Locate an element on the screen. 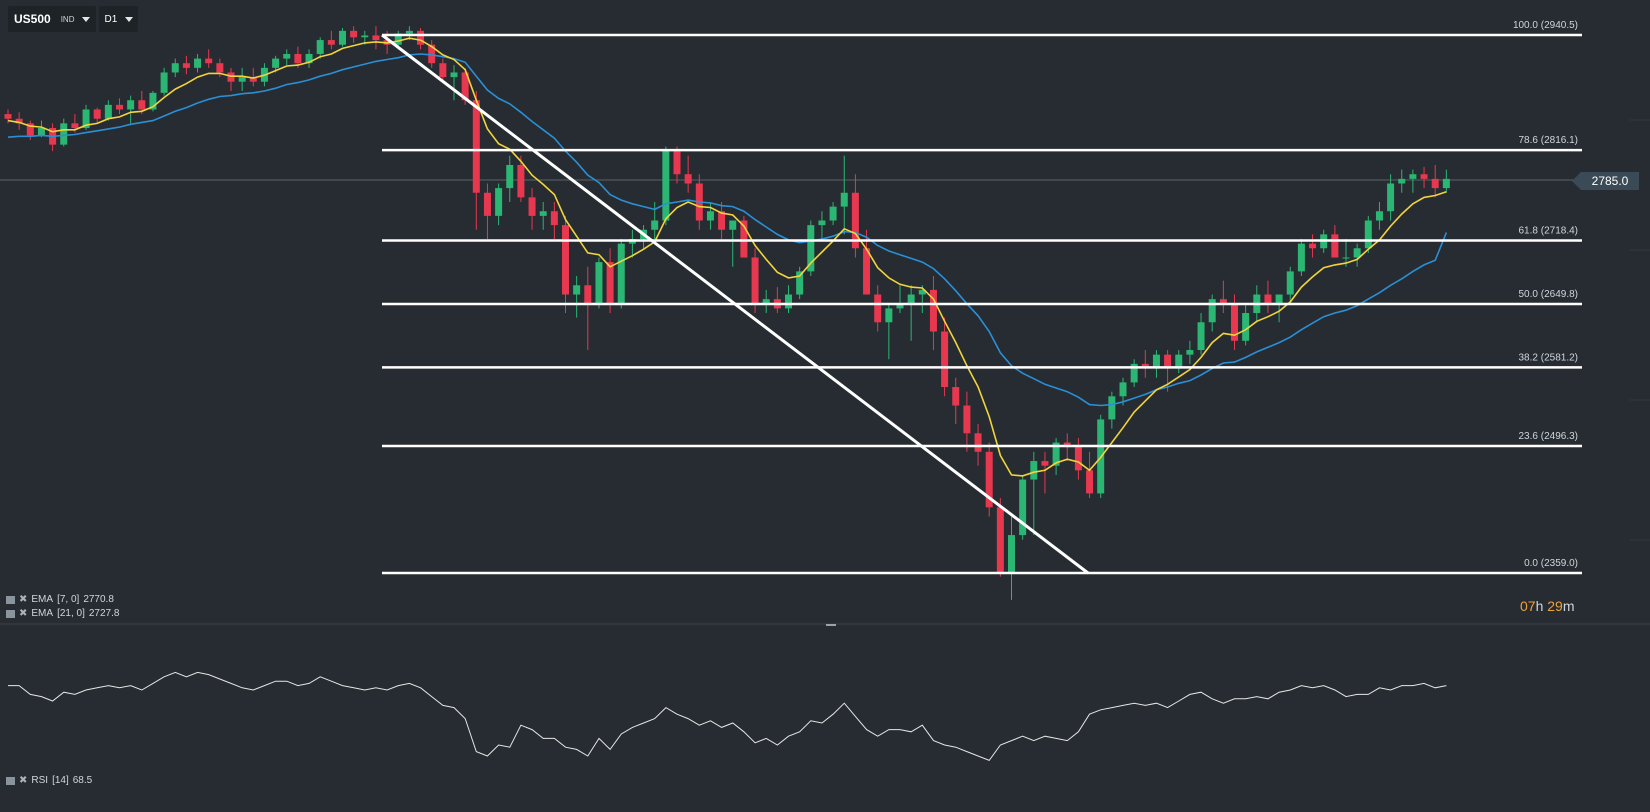 This screenshot has width=1650, height=812. symbol-selector: US500 IND is located at coordinates (52, 19).